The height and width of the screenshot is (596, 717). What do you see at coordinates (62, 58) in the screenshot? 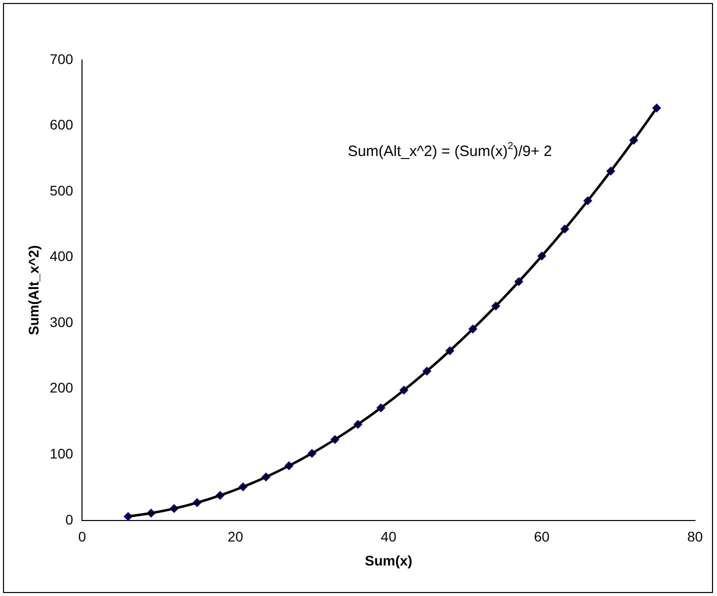
I see `y-tick-label: 700` at bounding box center [62, 58].